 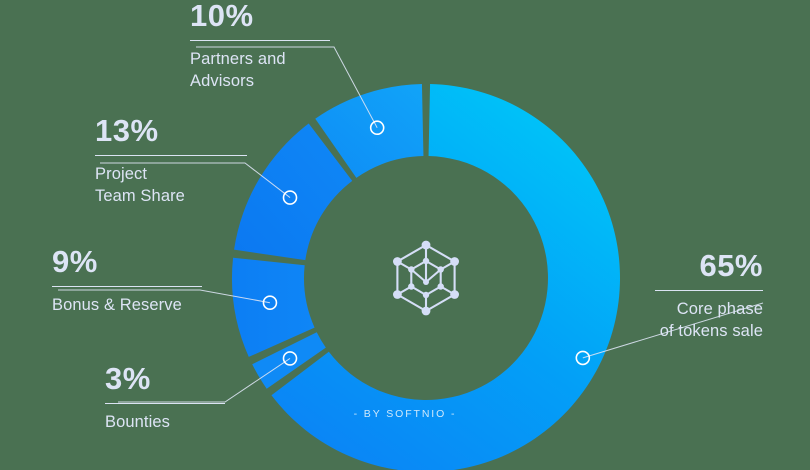 What do you see at coordinates (128, 378) in the screenshot?
I see `callout-percent: 3%` at bounding box center [128, 378].